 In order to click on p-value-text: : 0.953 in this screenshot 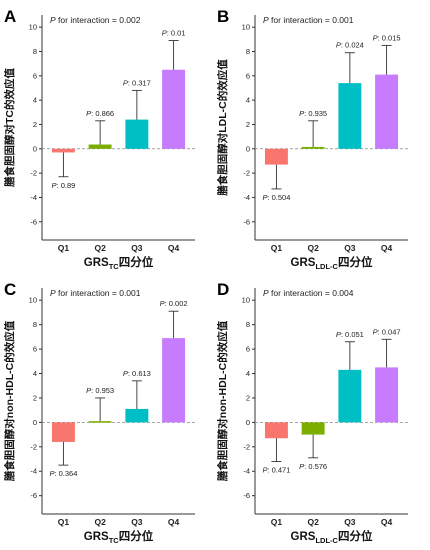, I will do `click(102, 390)`.